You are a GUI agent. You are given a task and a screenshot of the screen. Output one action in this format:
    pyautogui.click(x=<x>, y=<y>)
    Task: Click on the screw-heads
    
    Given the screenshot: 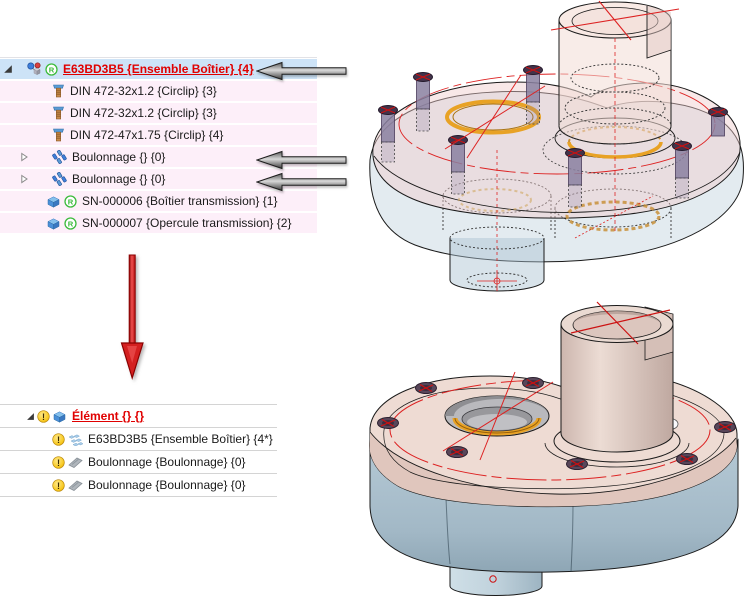 What is the action you would take?
    pyautogui.click(x=556, y=423)
    